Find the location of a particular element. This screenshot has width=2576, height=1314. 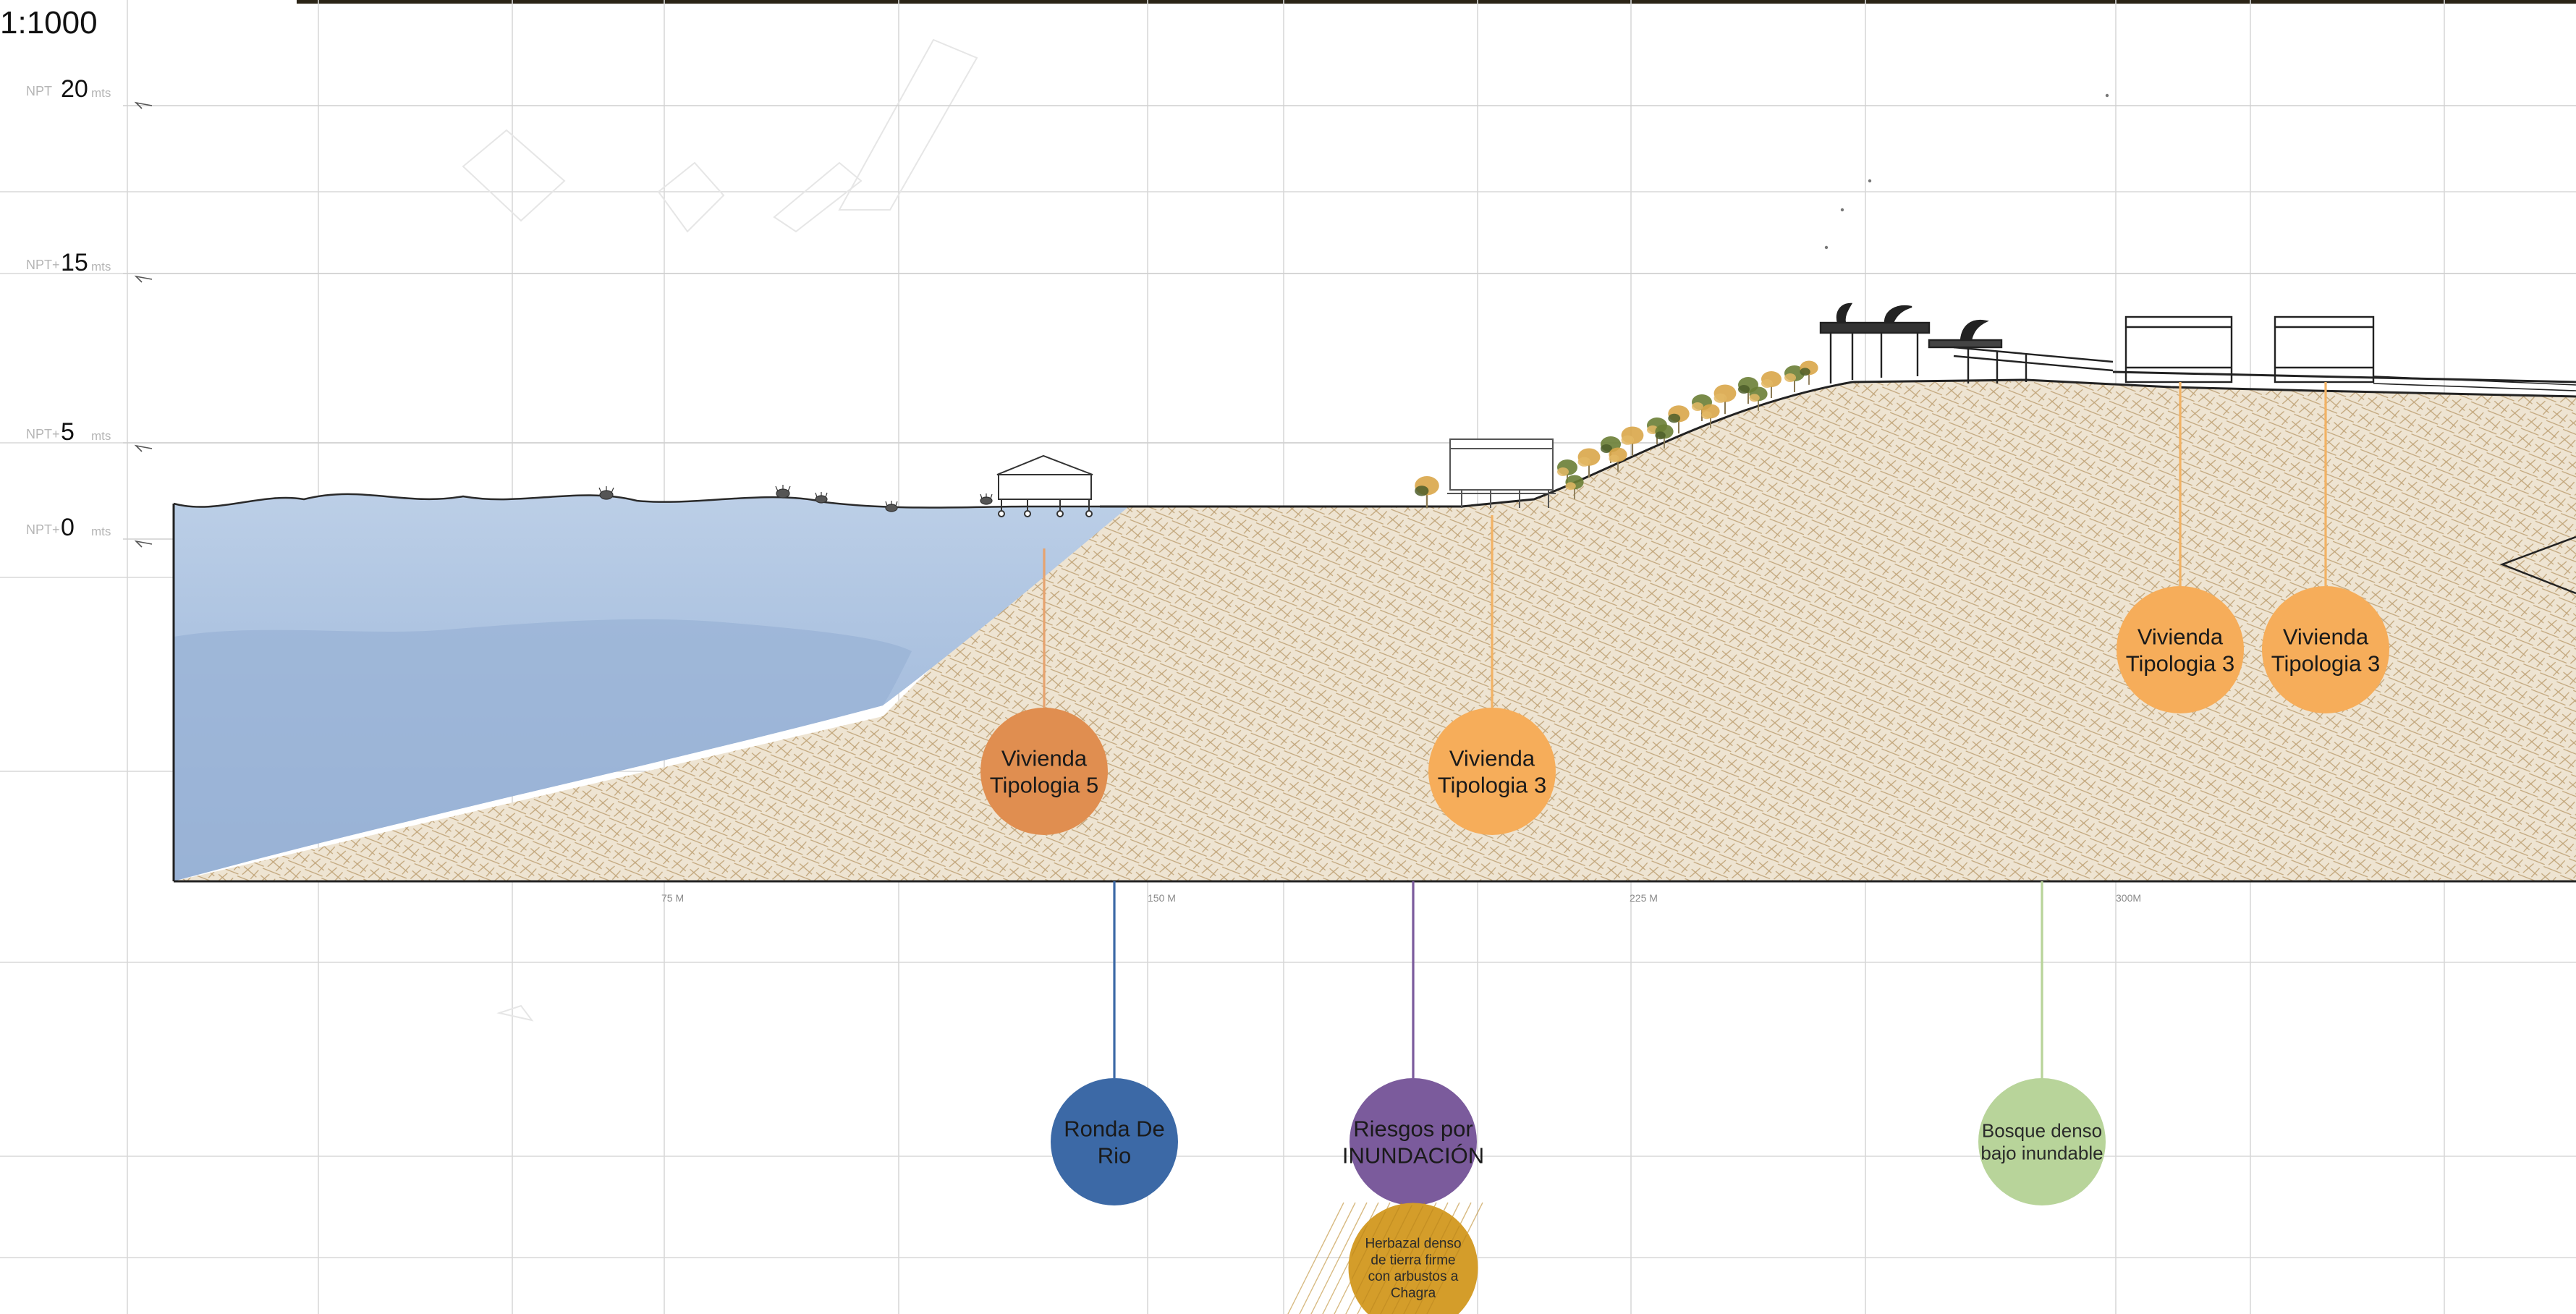

distance-label: 150 M is located at coordinates (1162, 898).